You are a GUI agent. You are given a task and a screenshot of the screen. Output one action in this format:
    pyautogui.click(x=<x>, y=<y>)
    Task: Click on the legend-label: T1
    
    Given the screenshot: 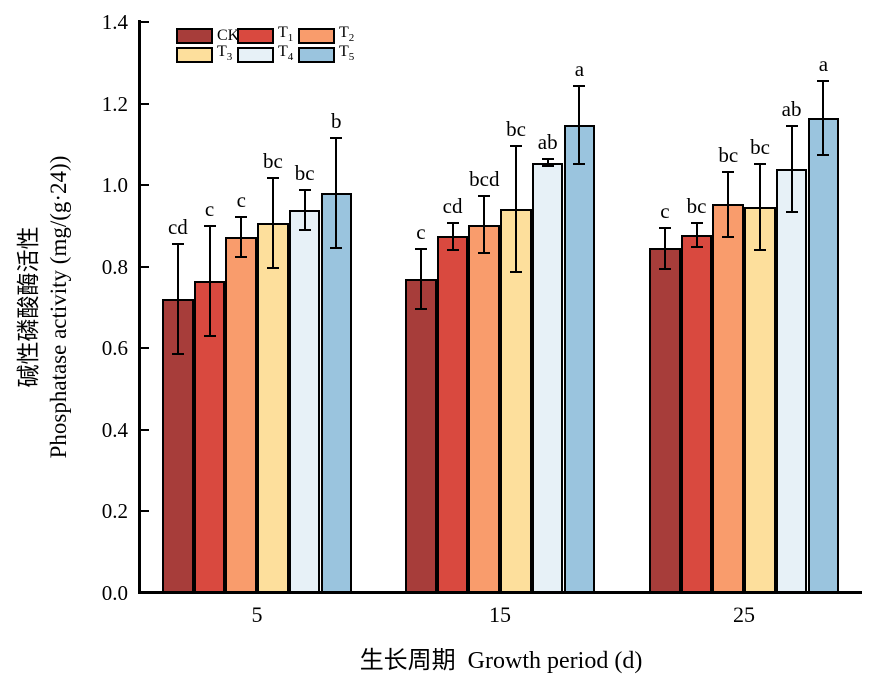 What is the action you would take?
    pyautogui.click(x=286, y=34)
    